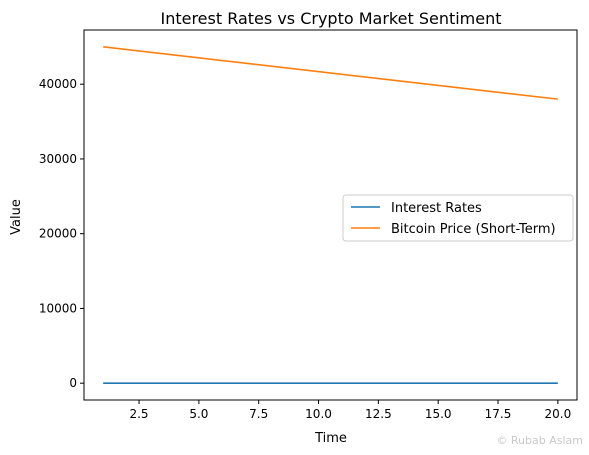  What do you see at coordinates (258, 414) in the screenshot?
I see `x-tick-label: 7.5` at bounding box center [258, 414].